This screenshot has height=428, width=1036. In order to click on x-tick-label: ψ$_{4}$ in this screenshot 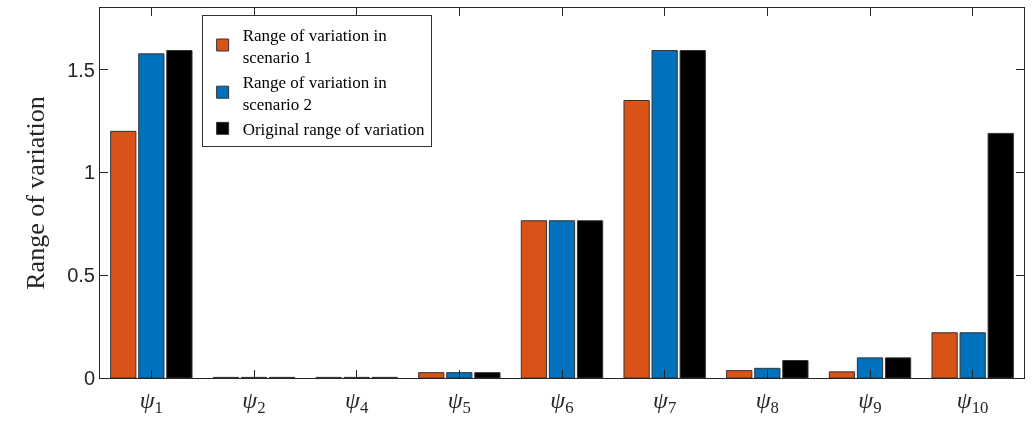, I will do `click(357, 401)`.